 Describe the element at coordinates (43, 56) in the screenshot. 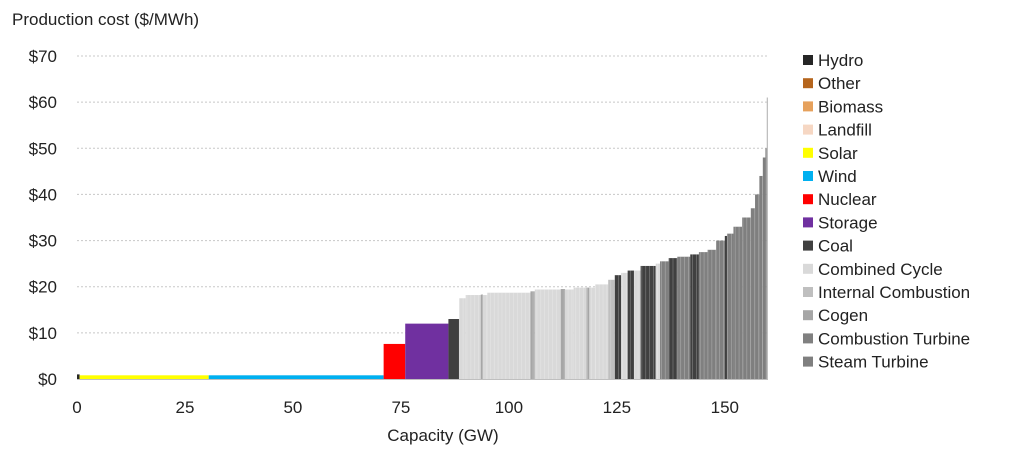

I see `y-tick-label: $70` at that location.